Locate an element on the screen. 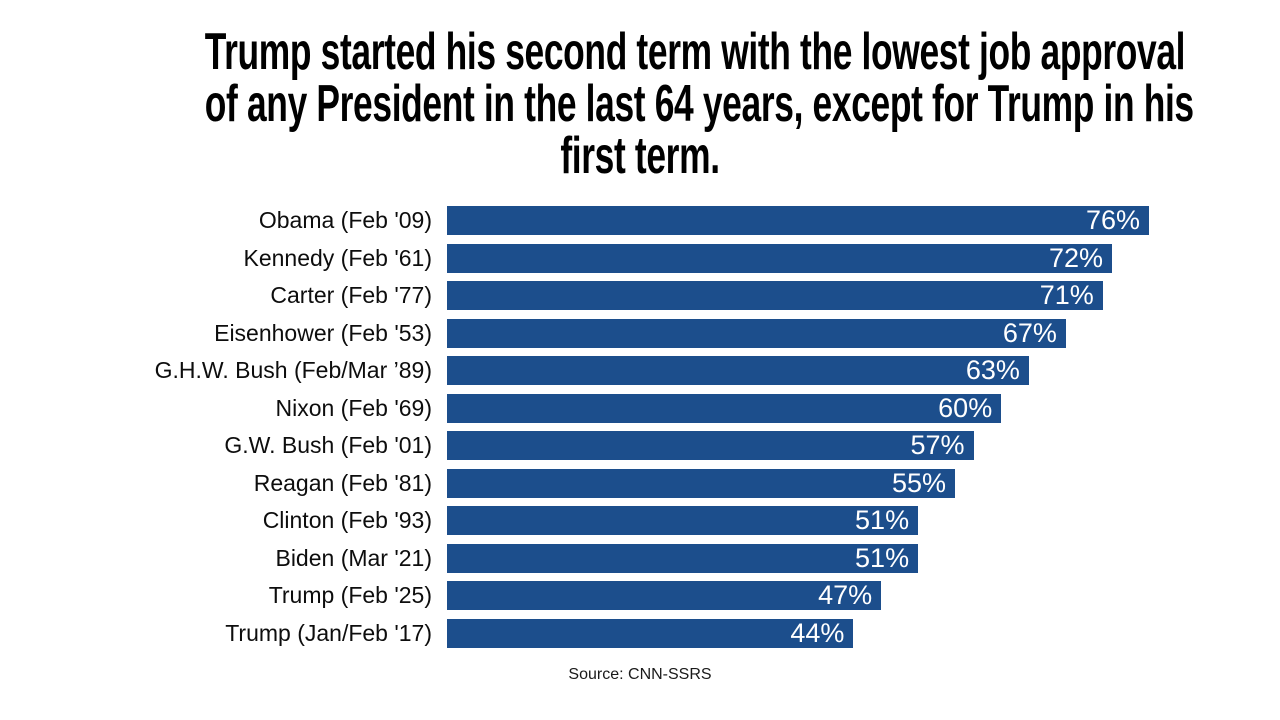  bar-track: 71% is located at coordinates (798, 295).